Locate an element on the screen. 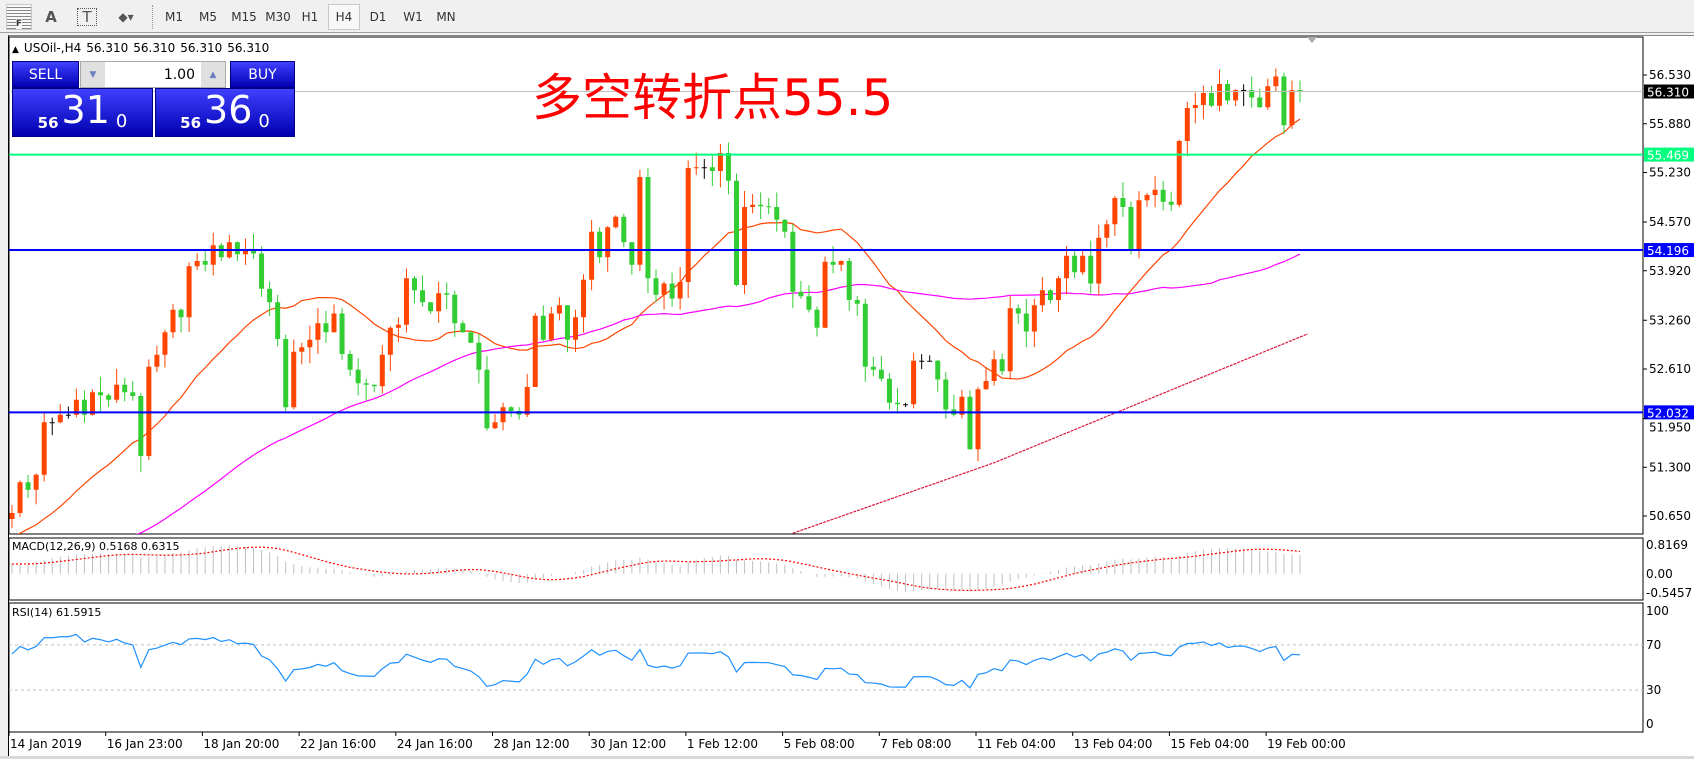 This screenshot has width=1694, height=759. macd-signal-line is located at coordinates (656, 568).